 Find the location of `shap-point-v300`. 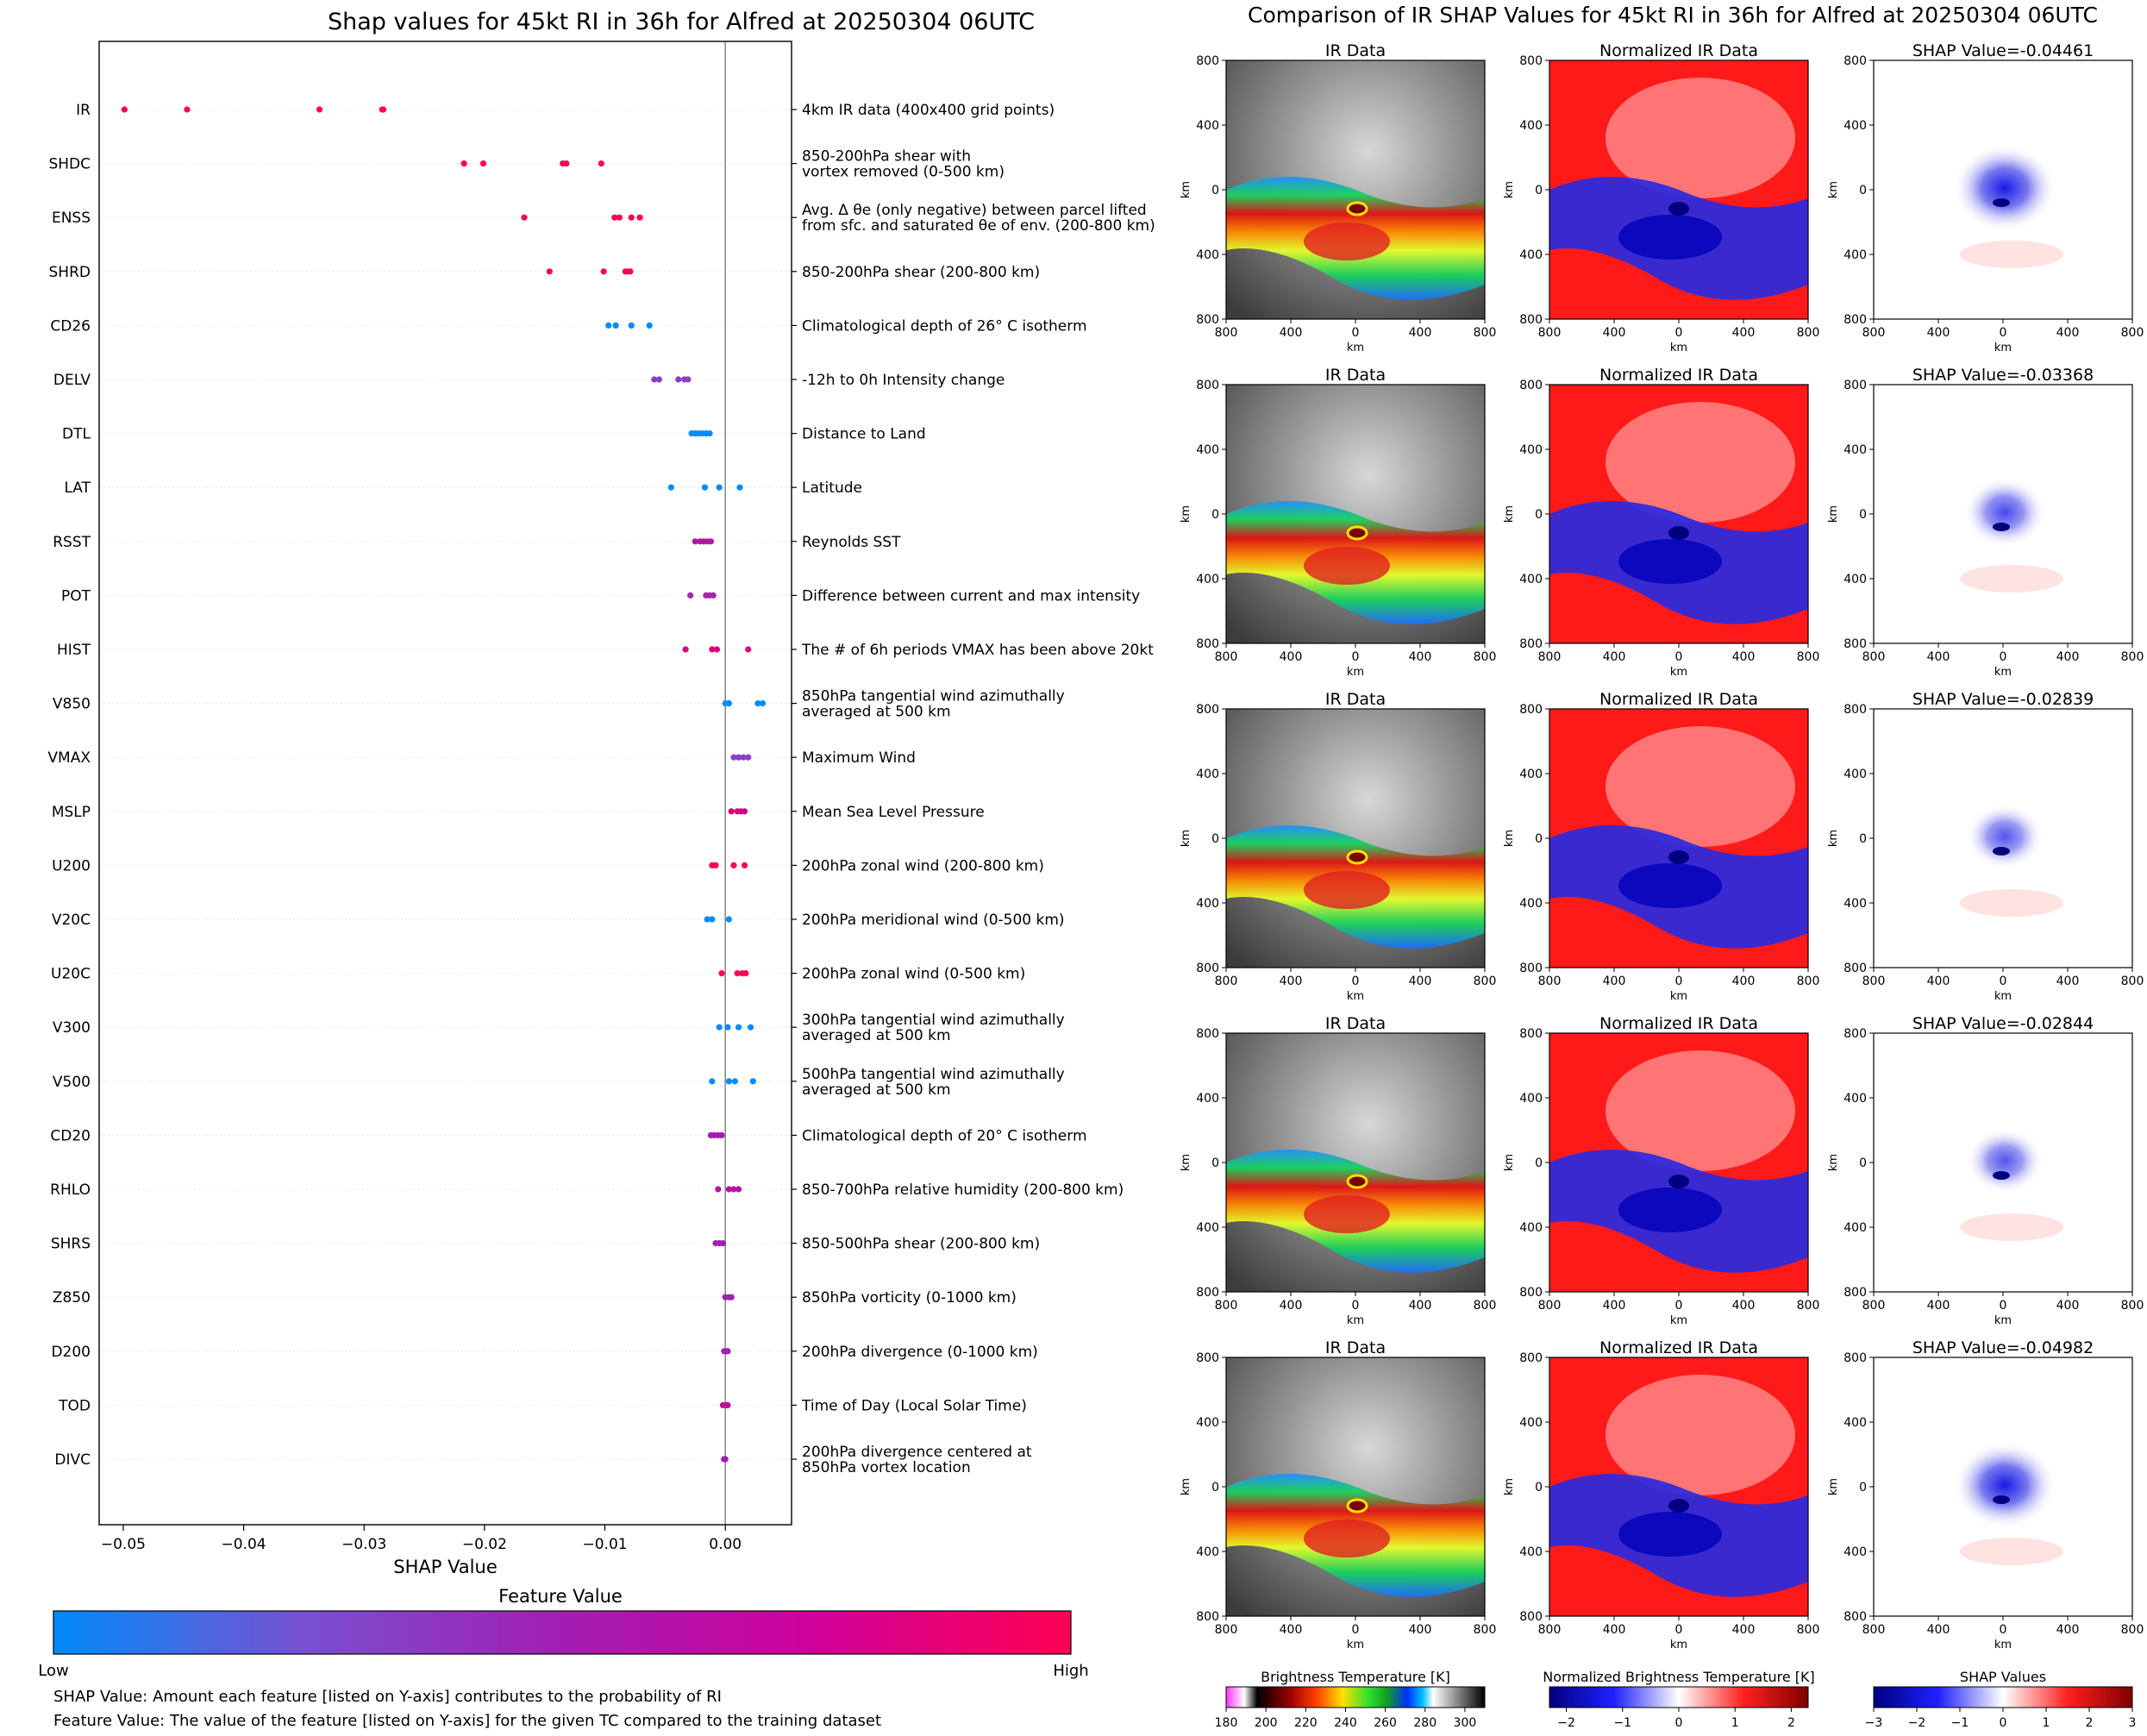

shap-point-v300 is located at coordinates (738, 1027).